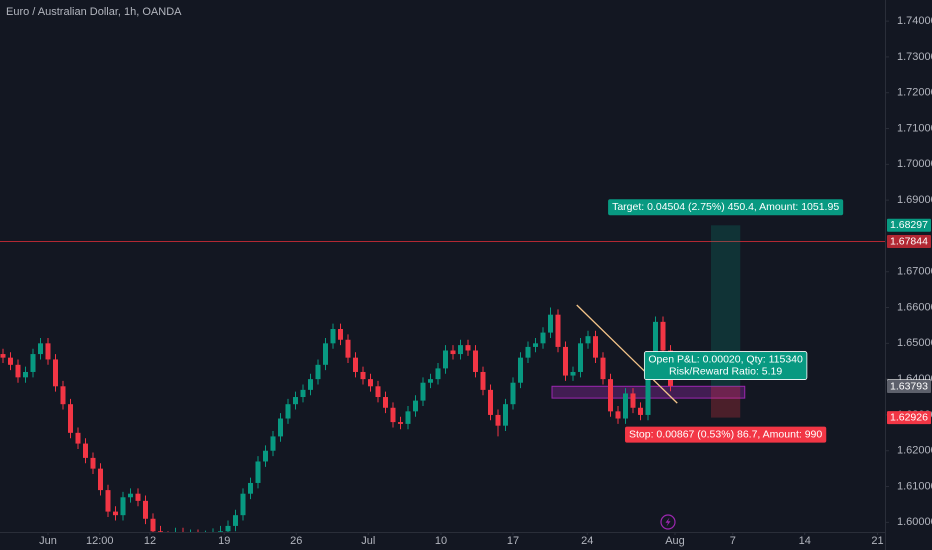 The image size is (932, 550). Describe the element at coordinates (441, 541) in the screenshot. I see `x-tick-label: 10` at that location.